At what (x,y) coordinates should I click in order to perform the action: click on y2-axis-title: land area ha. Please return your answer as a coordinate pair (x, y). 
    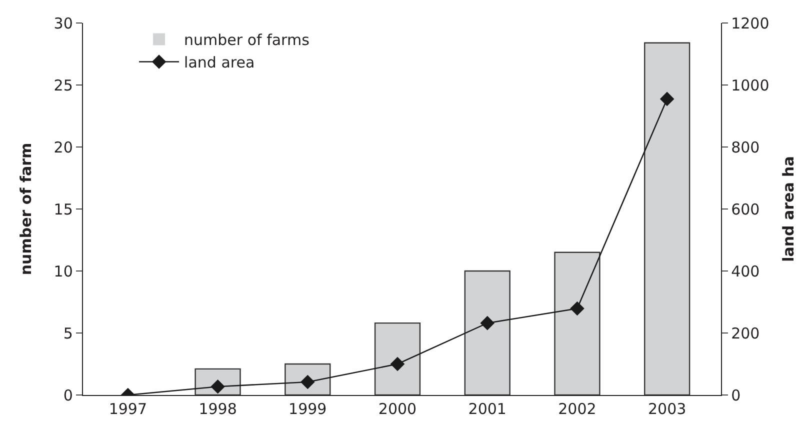
    Looking at the image, I should click on (788, 209).